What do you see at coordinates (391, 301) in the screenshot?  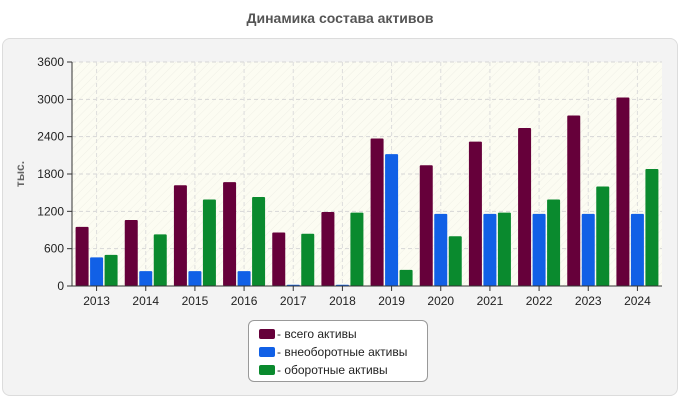 I see `x-tick-label: 2019` at bounding box center [391, 301].